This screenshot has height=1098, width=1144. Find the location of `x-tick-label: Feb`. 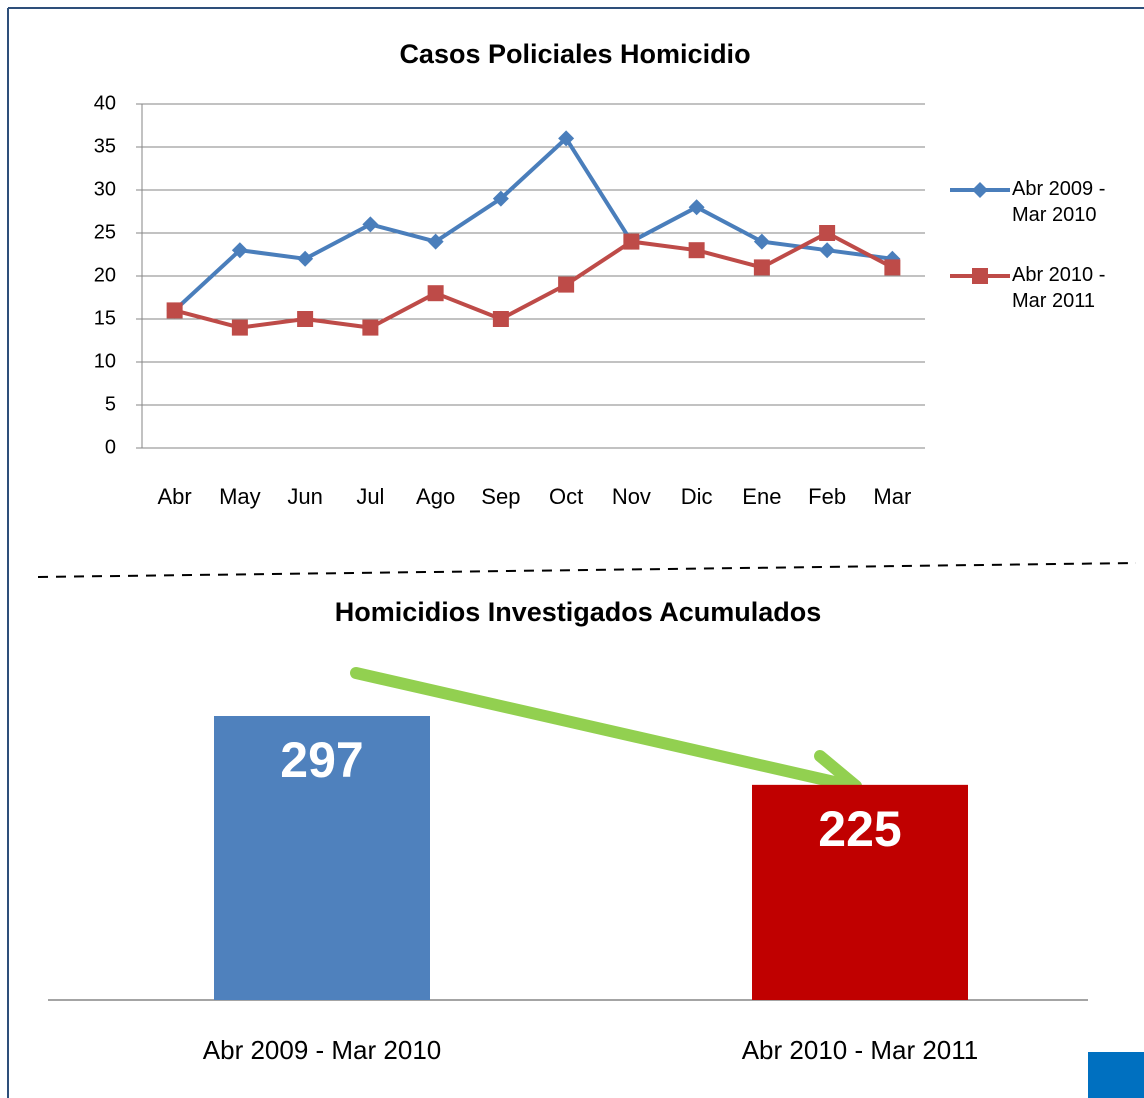

x-tick-label: Feb is located at coordinates (827, 496).